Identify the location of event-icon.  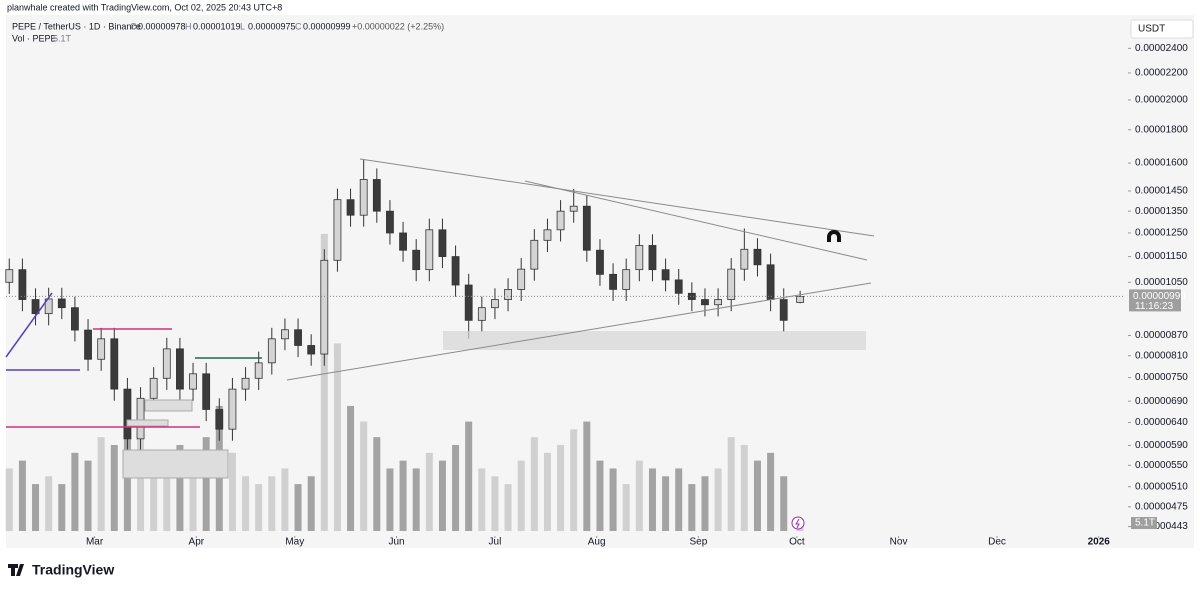
(798, 523).